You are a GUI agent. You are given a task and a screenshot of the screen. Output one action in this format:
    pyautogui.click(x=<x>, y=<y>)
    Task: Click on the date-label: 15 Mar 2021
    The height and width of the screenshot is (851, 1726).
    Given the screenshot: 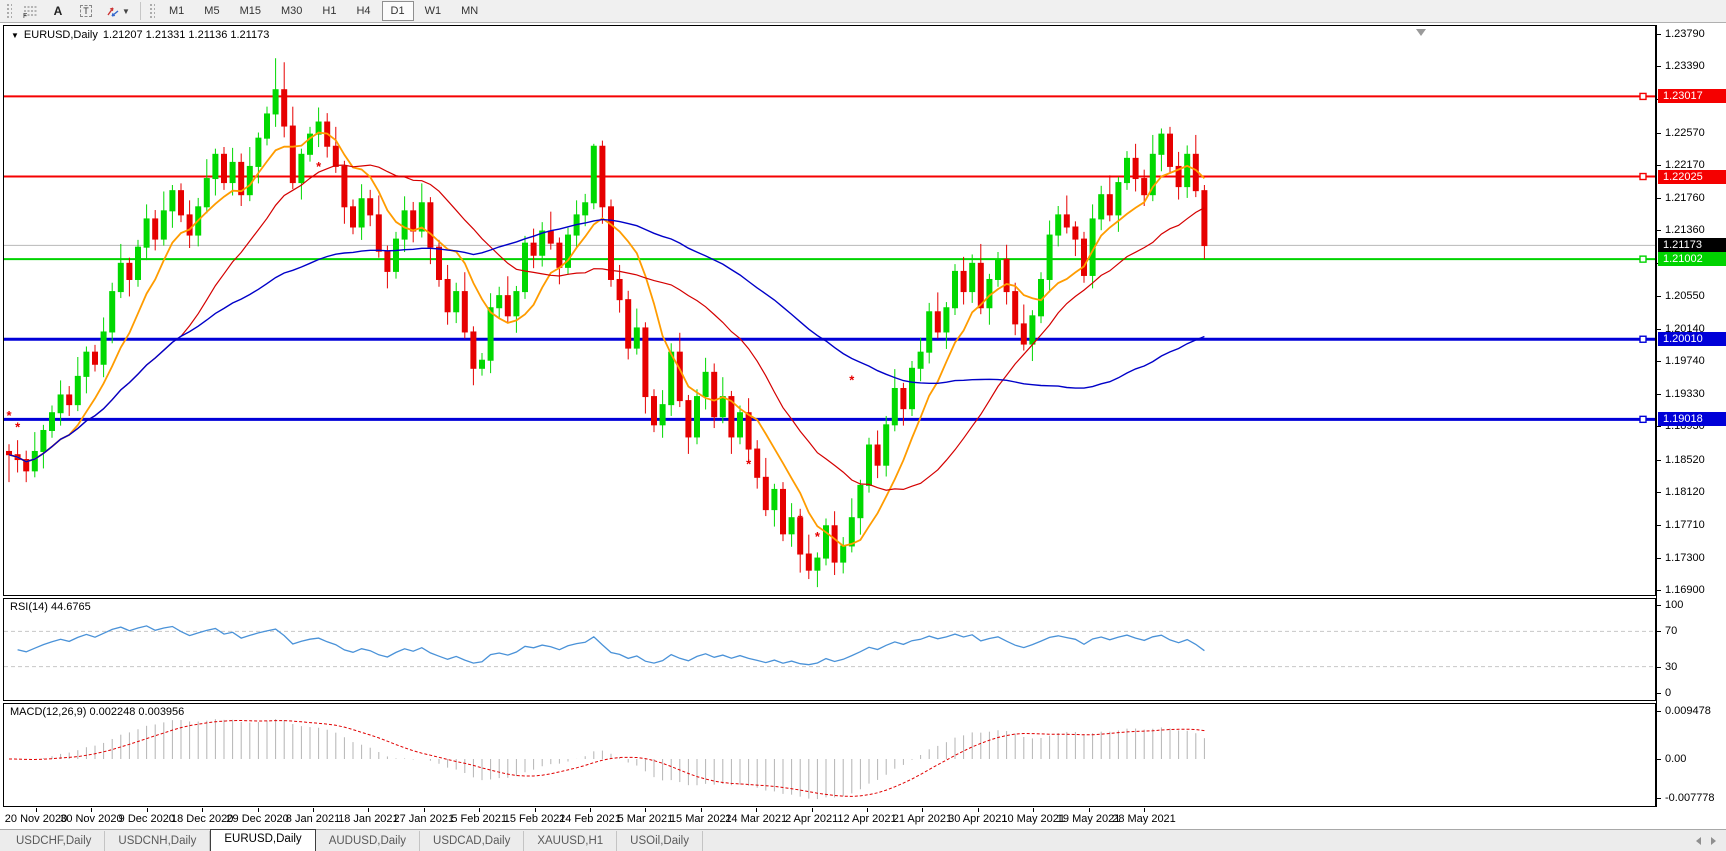 What is the action you would take?
    pyautogui.click(x=700, y=819)
    